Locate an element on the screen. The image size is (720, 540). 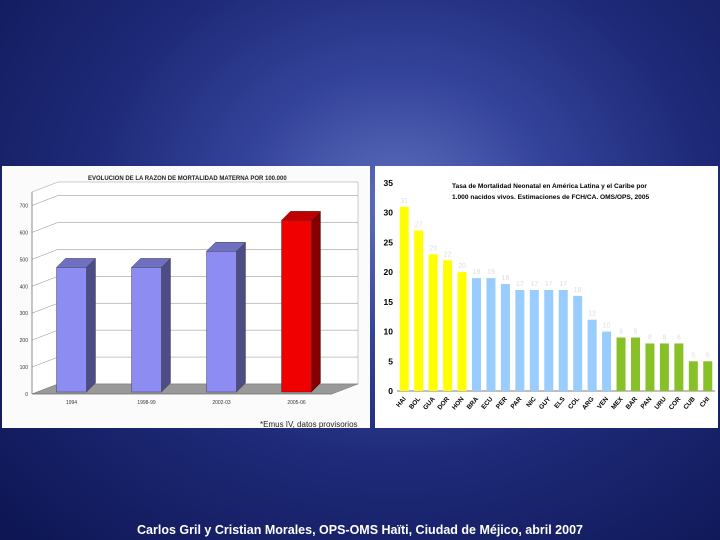
x-tick-label: ARG is located at coordinates (588, 404).